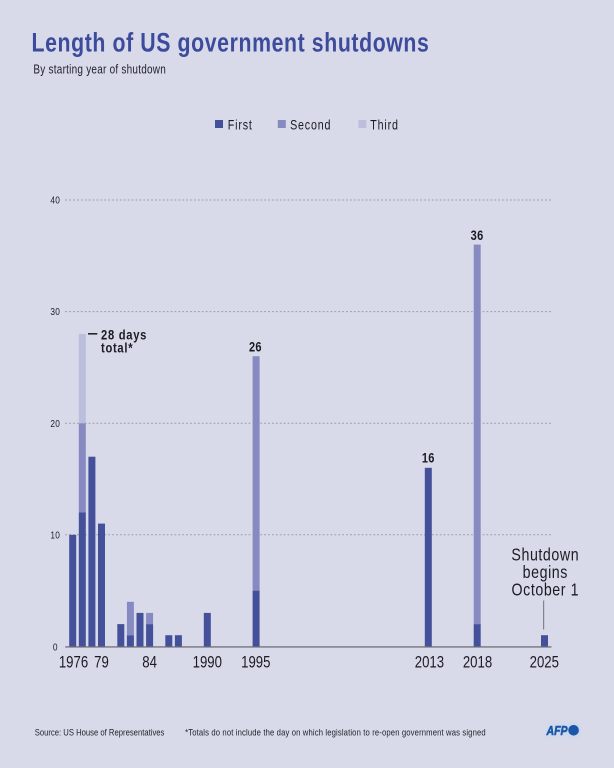  I want to click on svg-text: 16, so click(428, 457).